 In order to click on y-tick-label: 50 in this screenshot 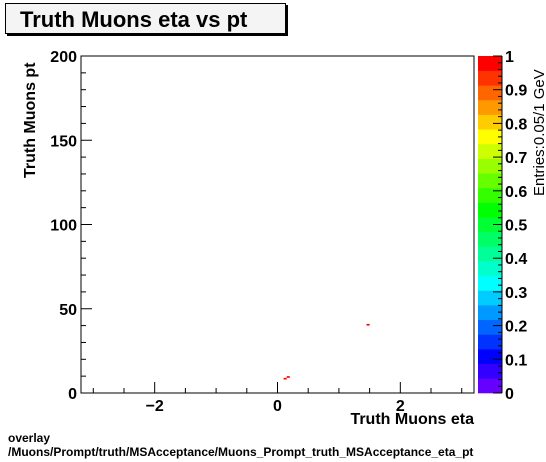, I will do `click(68, 310)`.